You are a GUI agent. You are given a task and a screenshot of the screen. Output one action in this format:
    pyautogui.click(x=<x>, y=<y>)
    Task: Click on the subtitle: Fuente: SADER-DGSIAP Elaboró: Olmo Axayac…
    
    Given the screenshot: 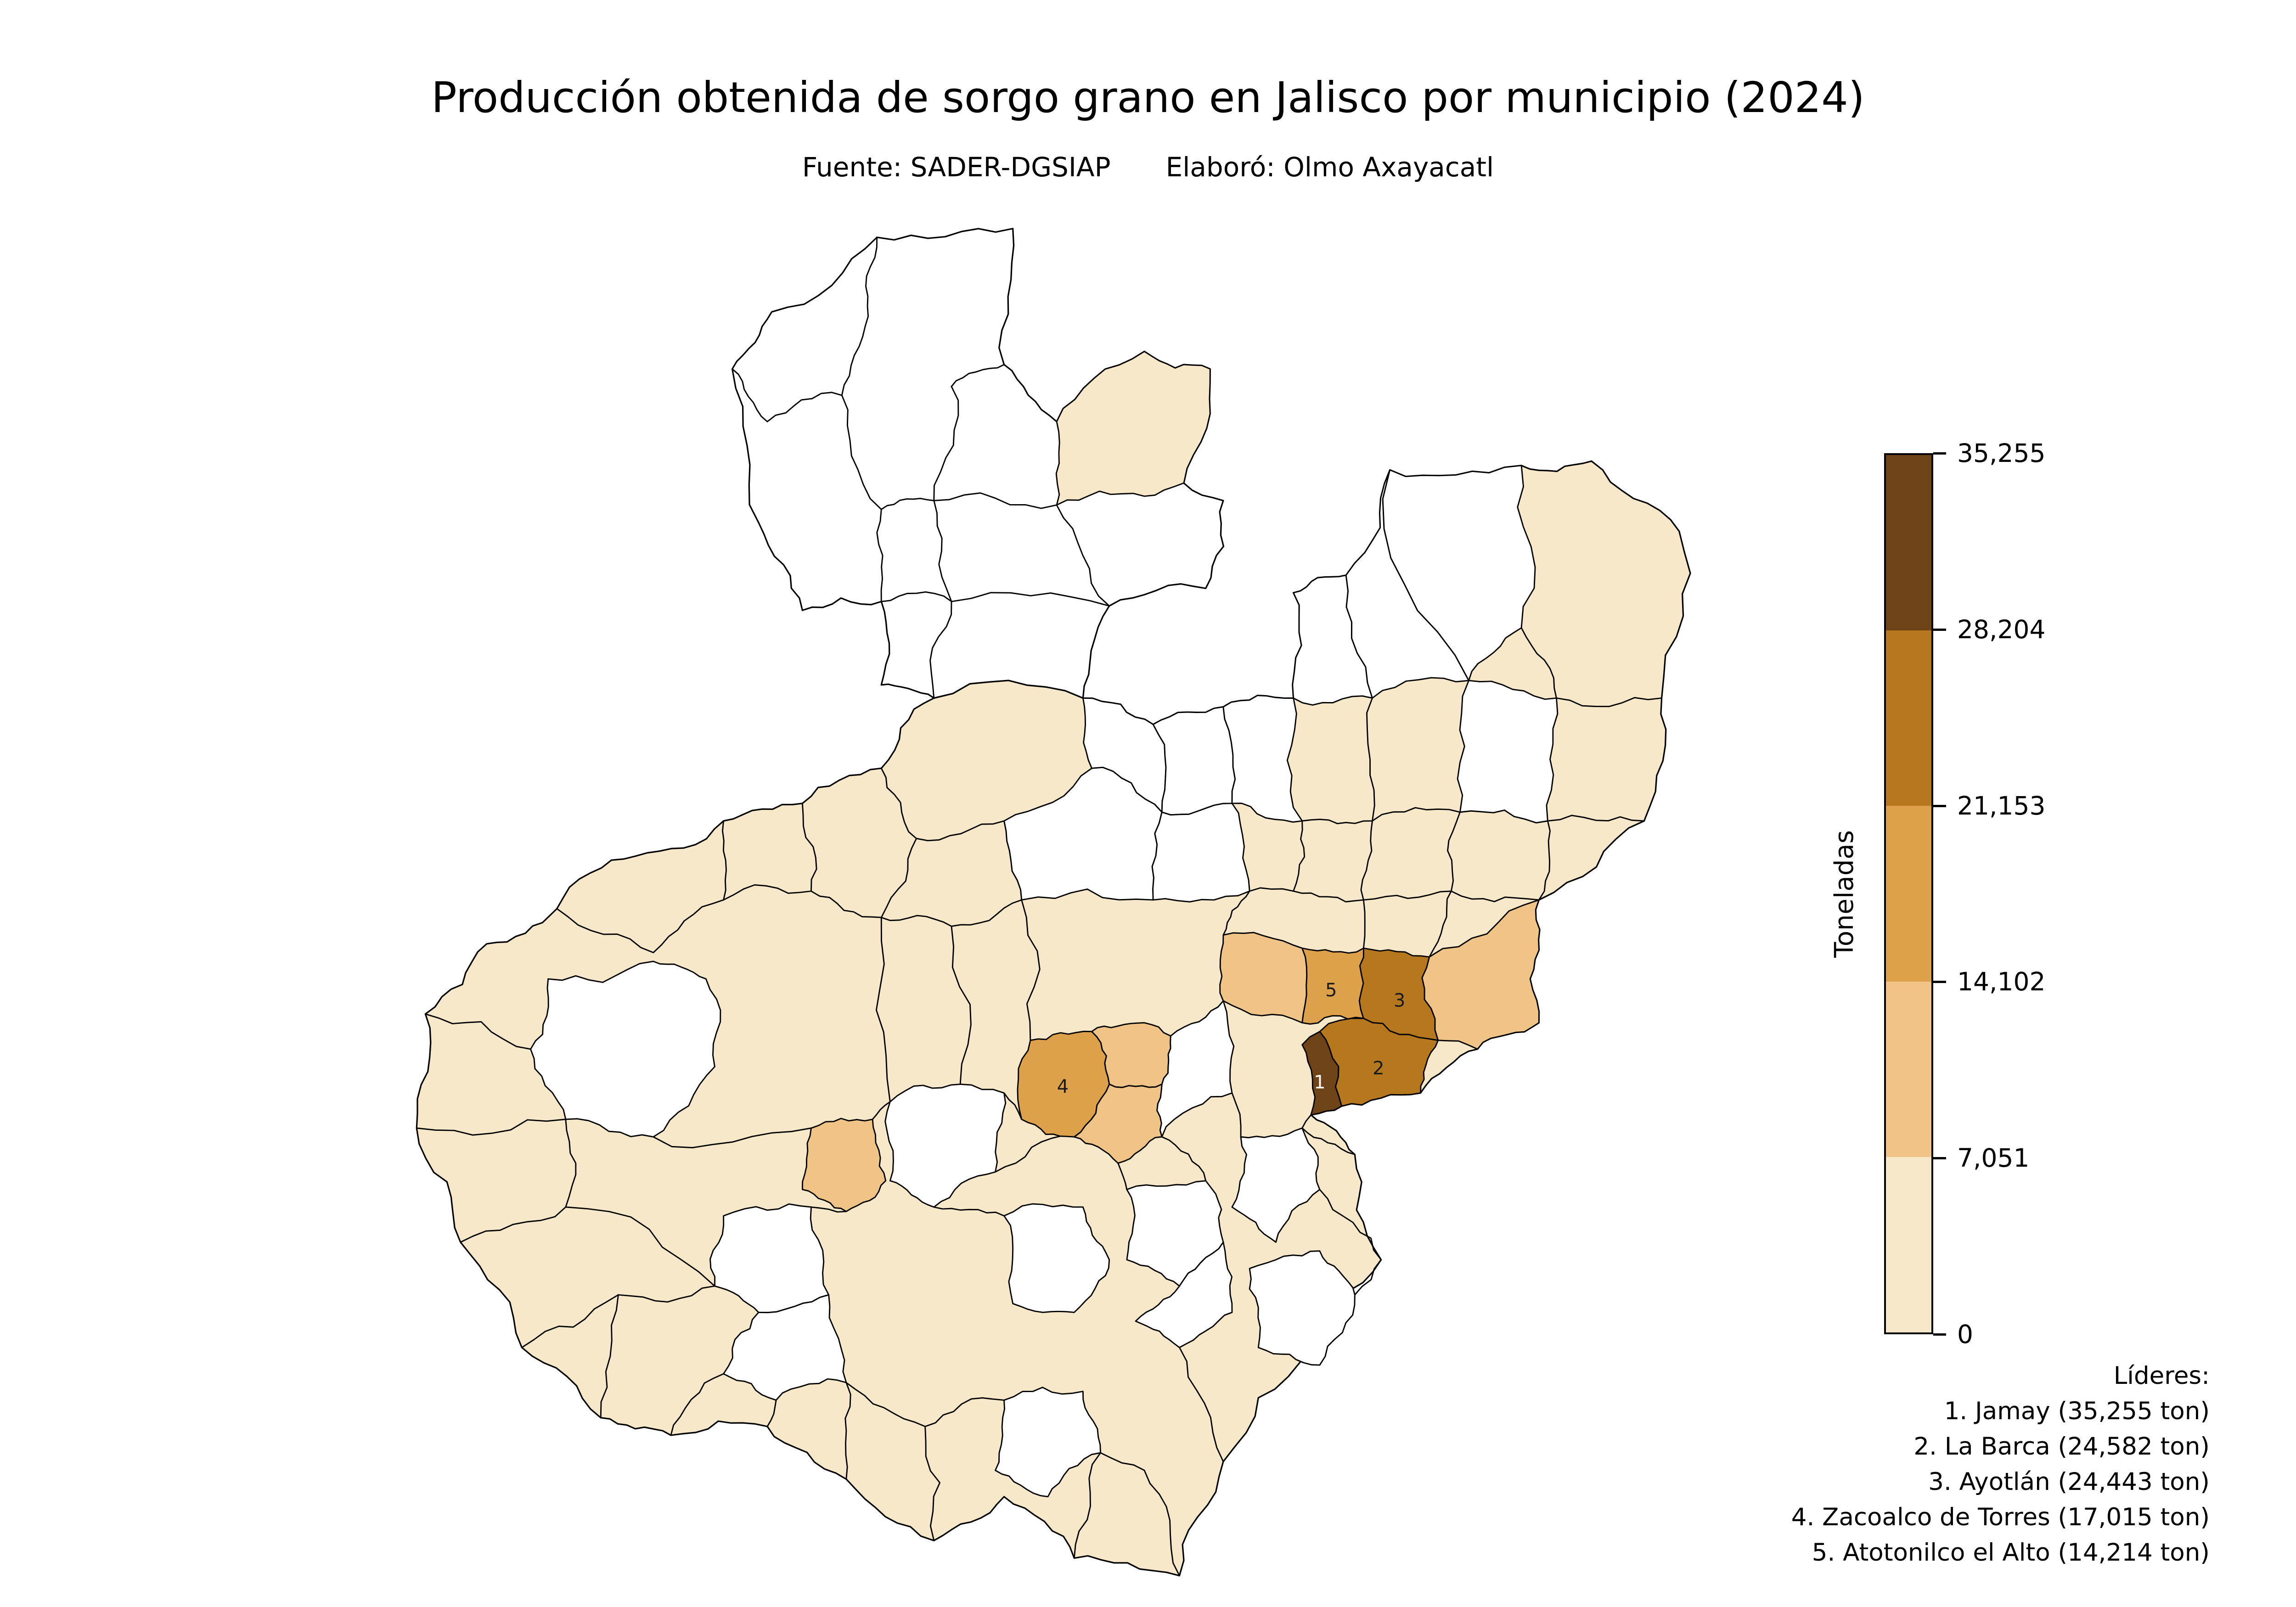 What is the action you would take?
    pyautogui.click(x=1148, y=167)
    